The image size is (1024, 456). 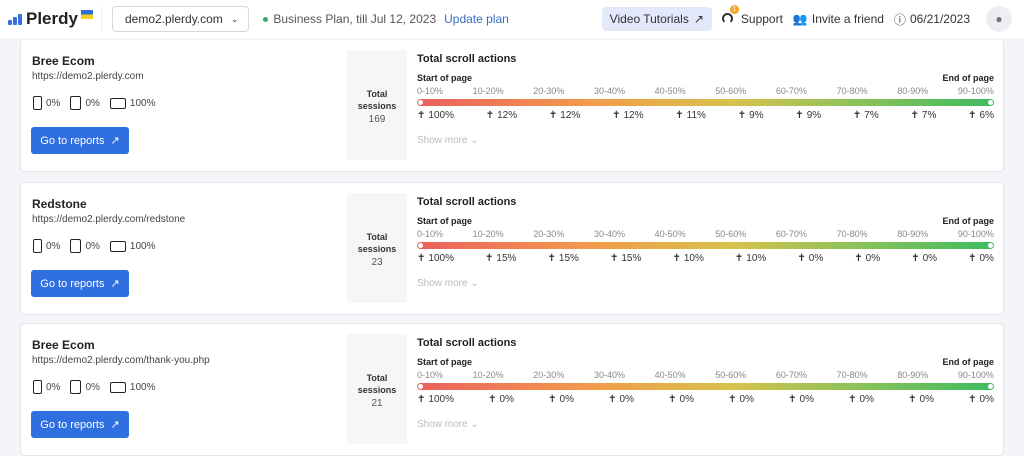 What do you see at coordinates (500, 258) in the screenshot?
I see `scroll-value: ✝ 15%` at bounding box center [500, 258].